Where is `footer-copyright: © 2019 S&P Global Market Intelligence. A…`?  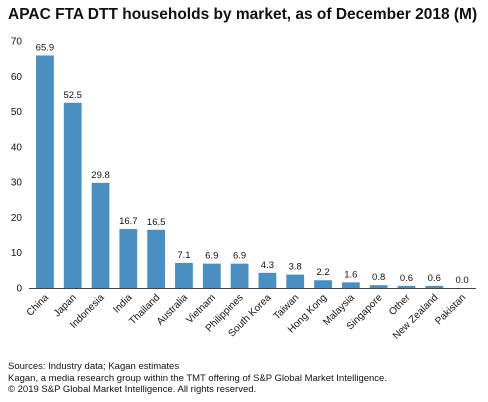
footer-copyright: © 2019 S&P Global Market Intelligence. A… is located at coordinates (132, 389).